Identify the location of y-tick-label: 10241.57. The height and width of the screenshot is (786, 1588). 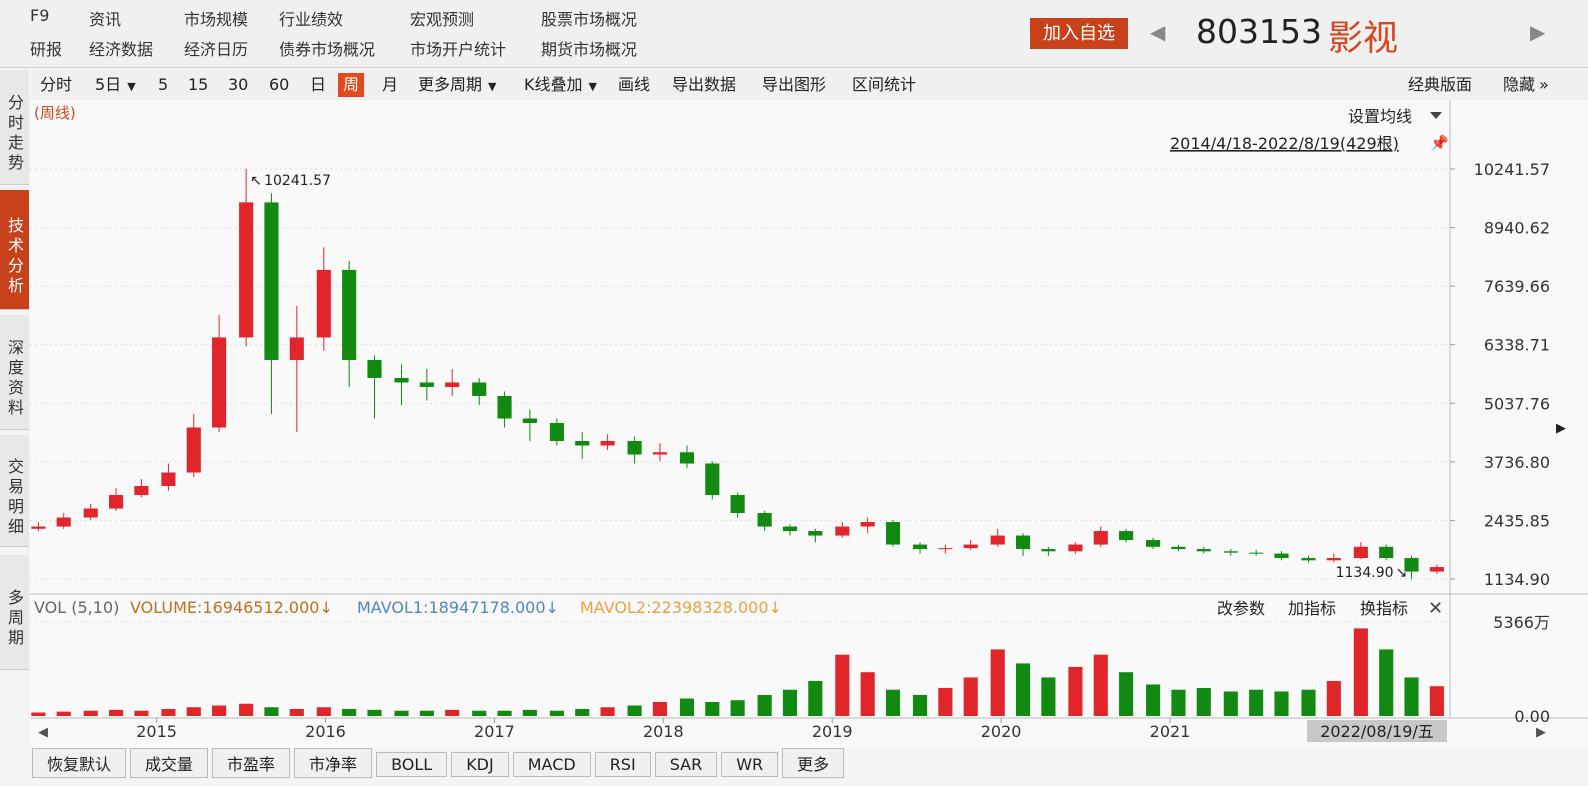
(1512, 169).